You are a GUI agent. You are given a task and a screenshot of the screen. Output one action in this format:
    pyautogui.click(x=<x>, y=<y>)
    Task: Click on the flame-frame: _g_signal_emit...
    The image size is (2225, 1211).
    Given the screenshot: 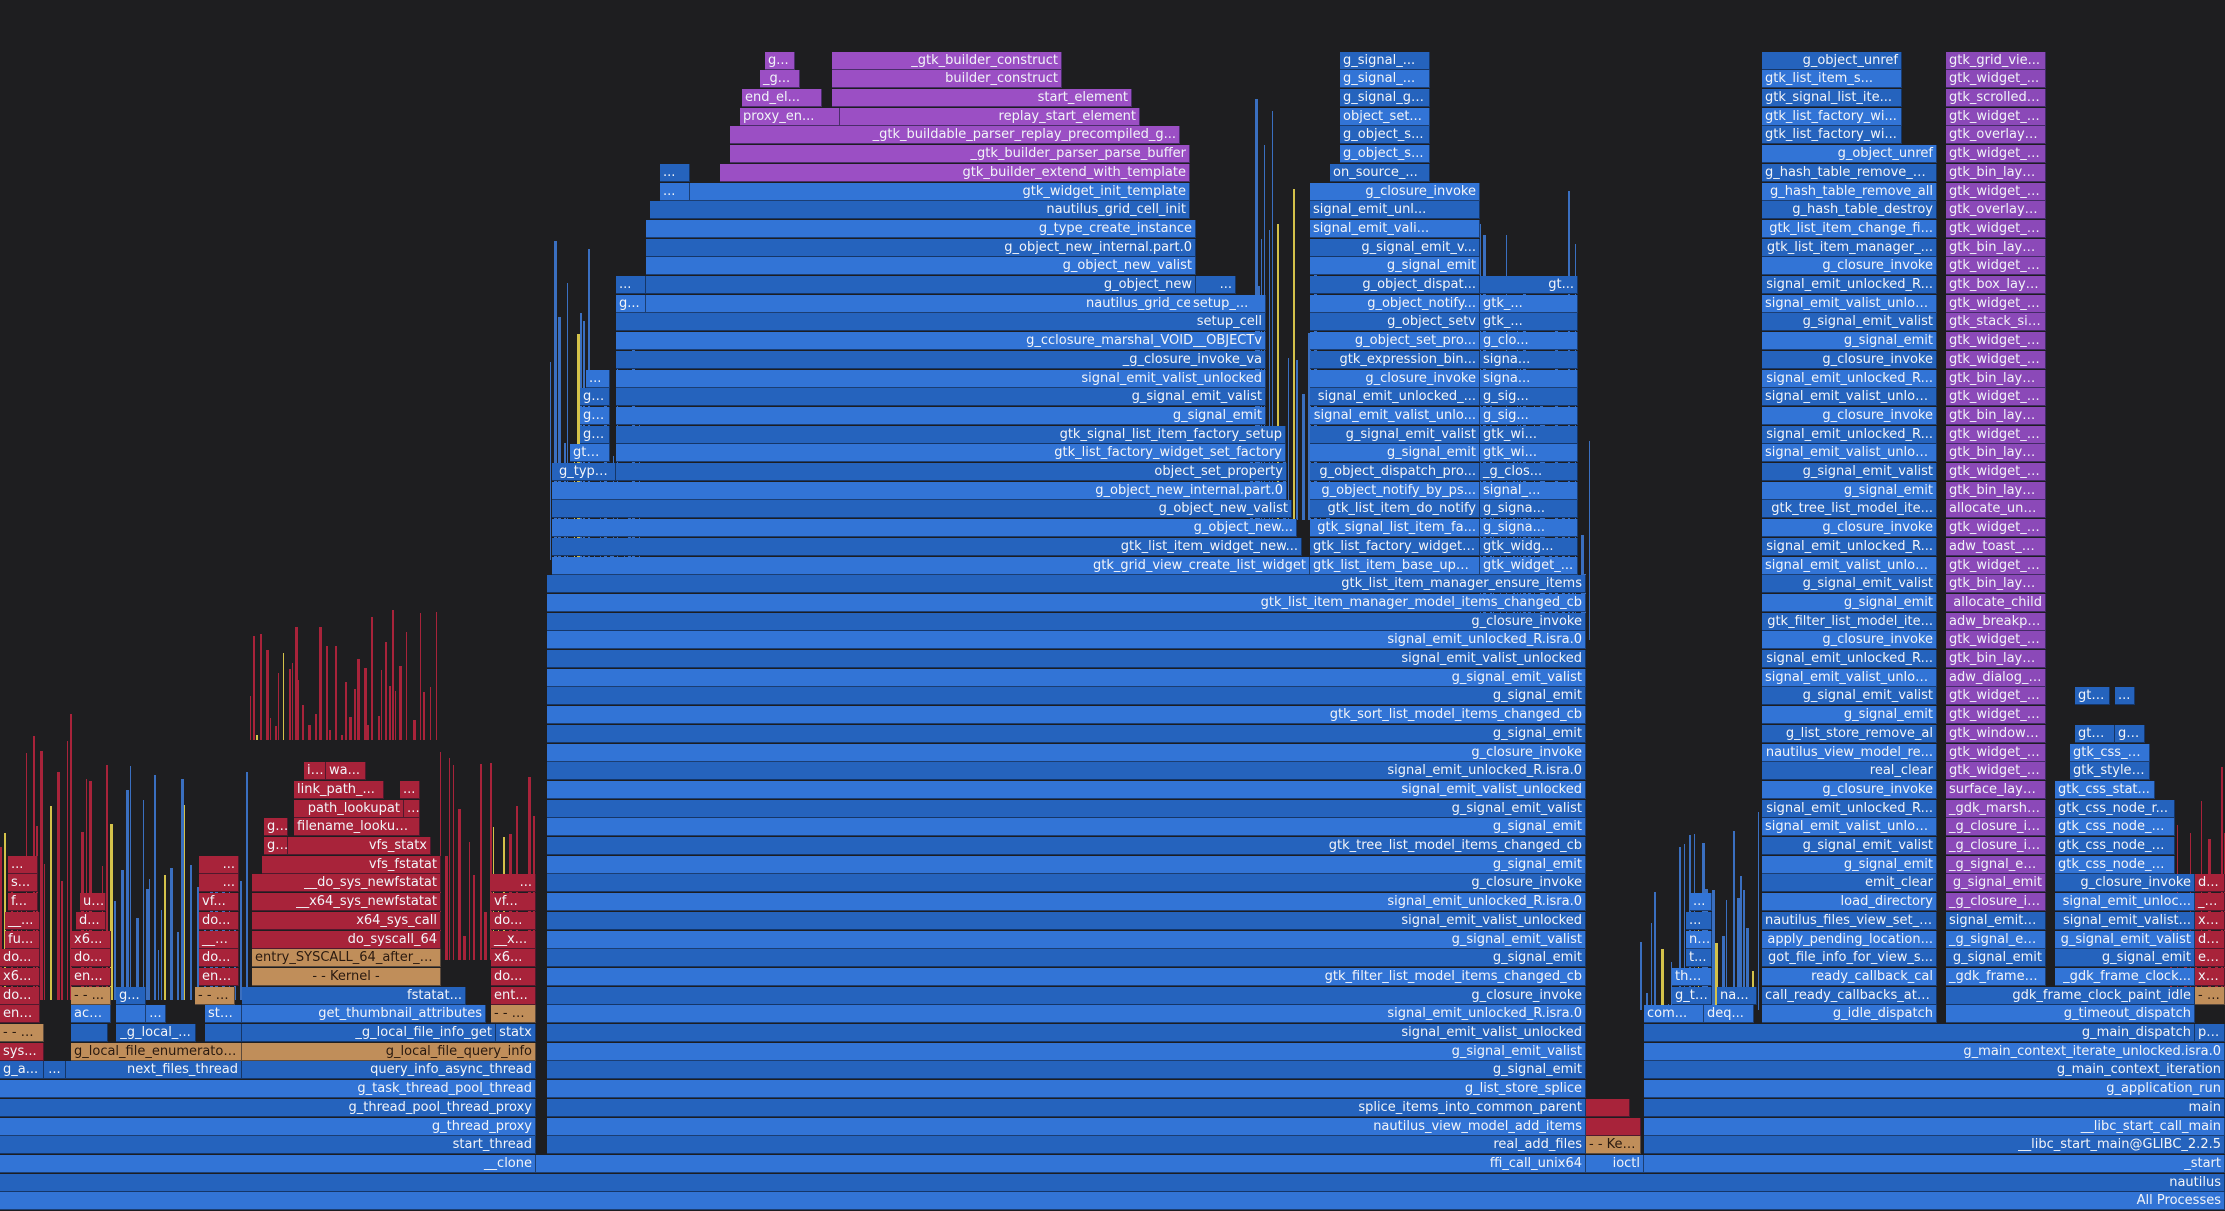 What is the action you would take?
    pyautogui.click(x=1996, y=939)
    